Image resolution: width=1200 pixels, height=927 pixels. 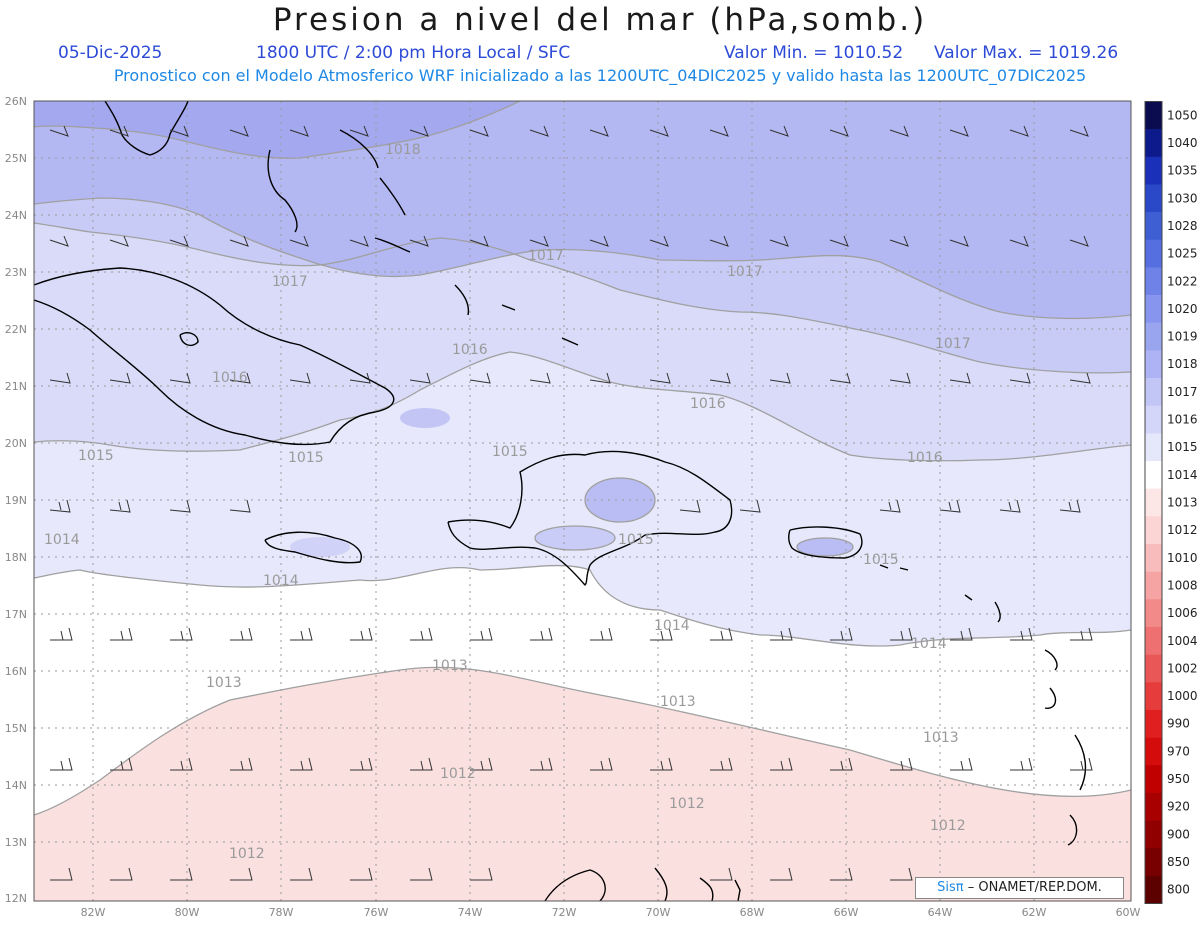 I want to click on colorbar-label: 1016, so click(x=1182, y=420).